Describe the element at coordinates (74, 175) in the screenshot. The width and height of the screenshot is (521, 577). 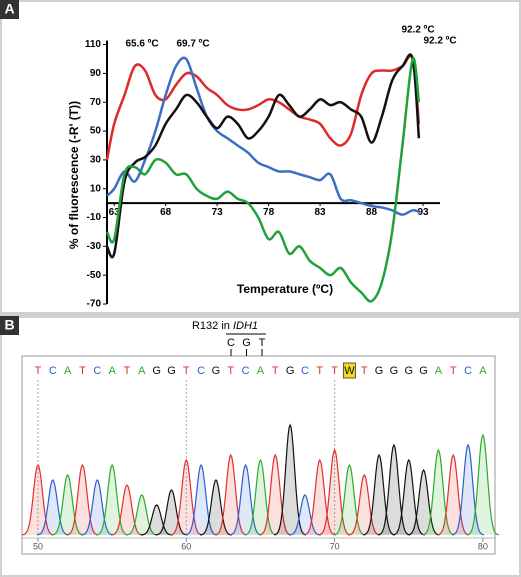
I see `y-axis-label: % of fluorescence (-R' (T))` at that location.